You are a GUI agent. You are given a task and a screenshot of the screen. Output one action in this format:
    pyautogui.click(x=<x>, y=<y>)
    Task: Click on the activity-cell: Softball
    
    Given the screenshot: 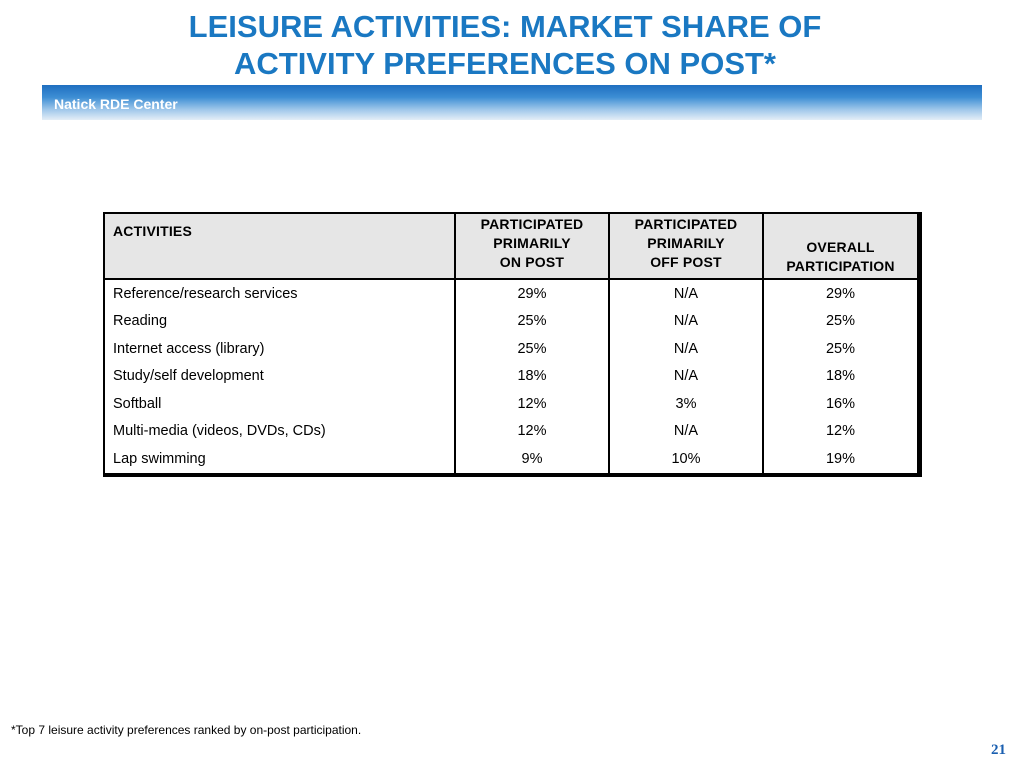 What is the action you would take?
    pyautogui.click(x=137, y=403)
    